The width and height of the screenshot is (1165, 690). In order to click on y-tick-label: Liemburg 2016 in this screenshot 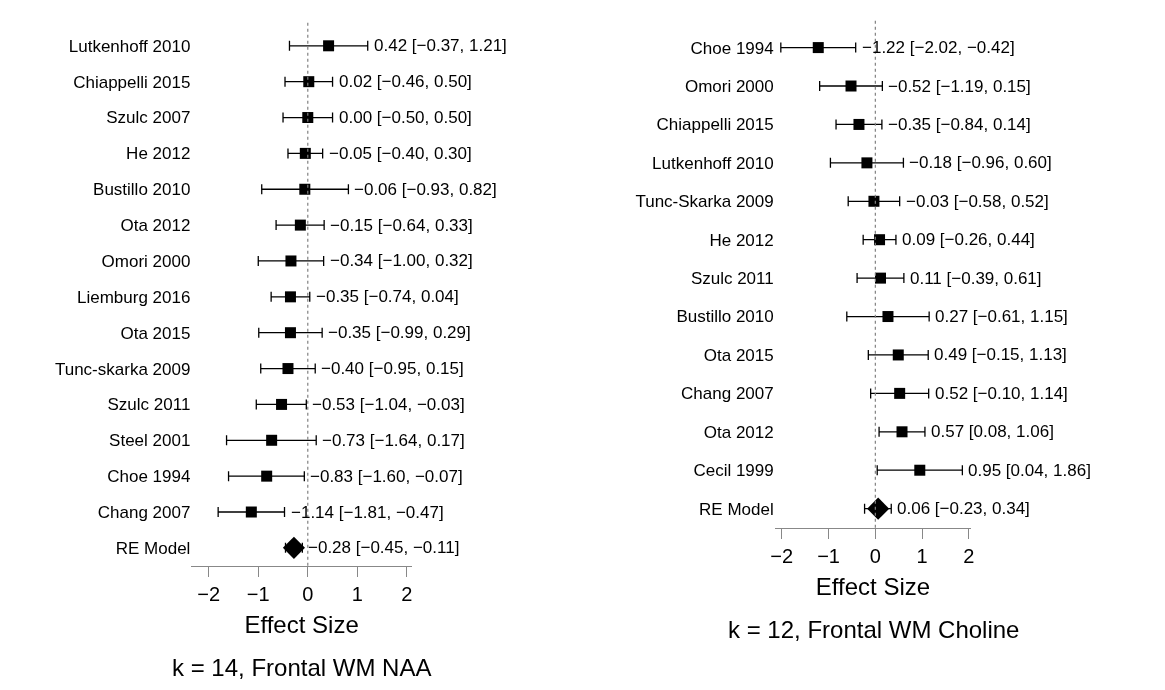, I will do `click(133, 297)`.